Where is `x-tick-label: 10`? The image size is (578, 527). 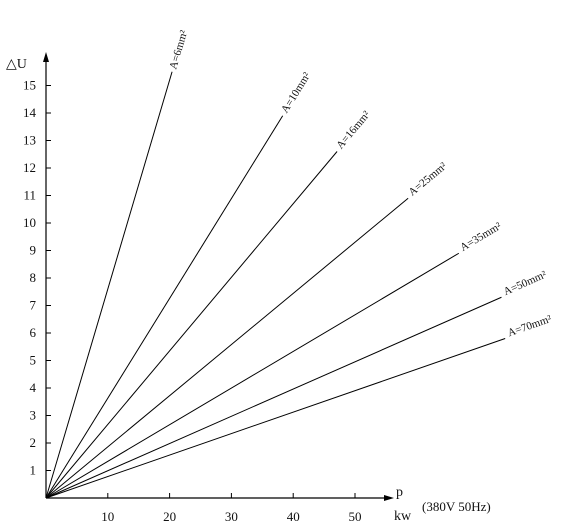 x-tick-label: 10 is located at coordinates (107, 516).